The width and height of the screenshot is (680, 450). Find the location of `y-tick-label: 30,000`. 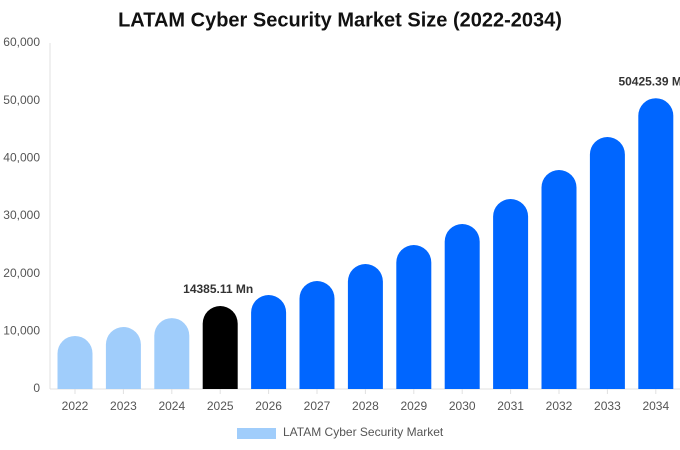

y-tick-label: 30,000 is located at coordinates (21, 215).